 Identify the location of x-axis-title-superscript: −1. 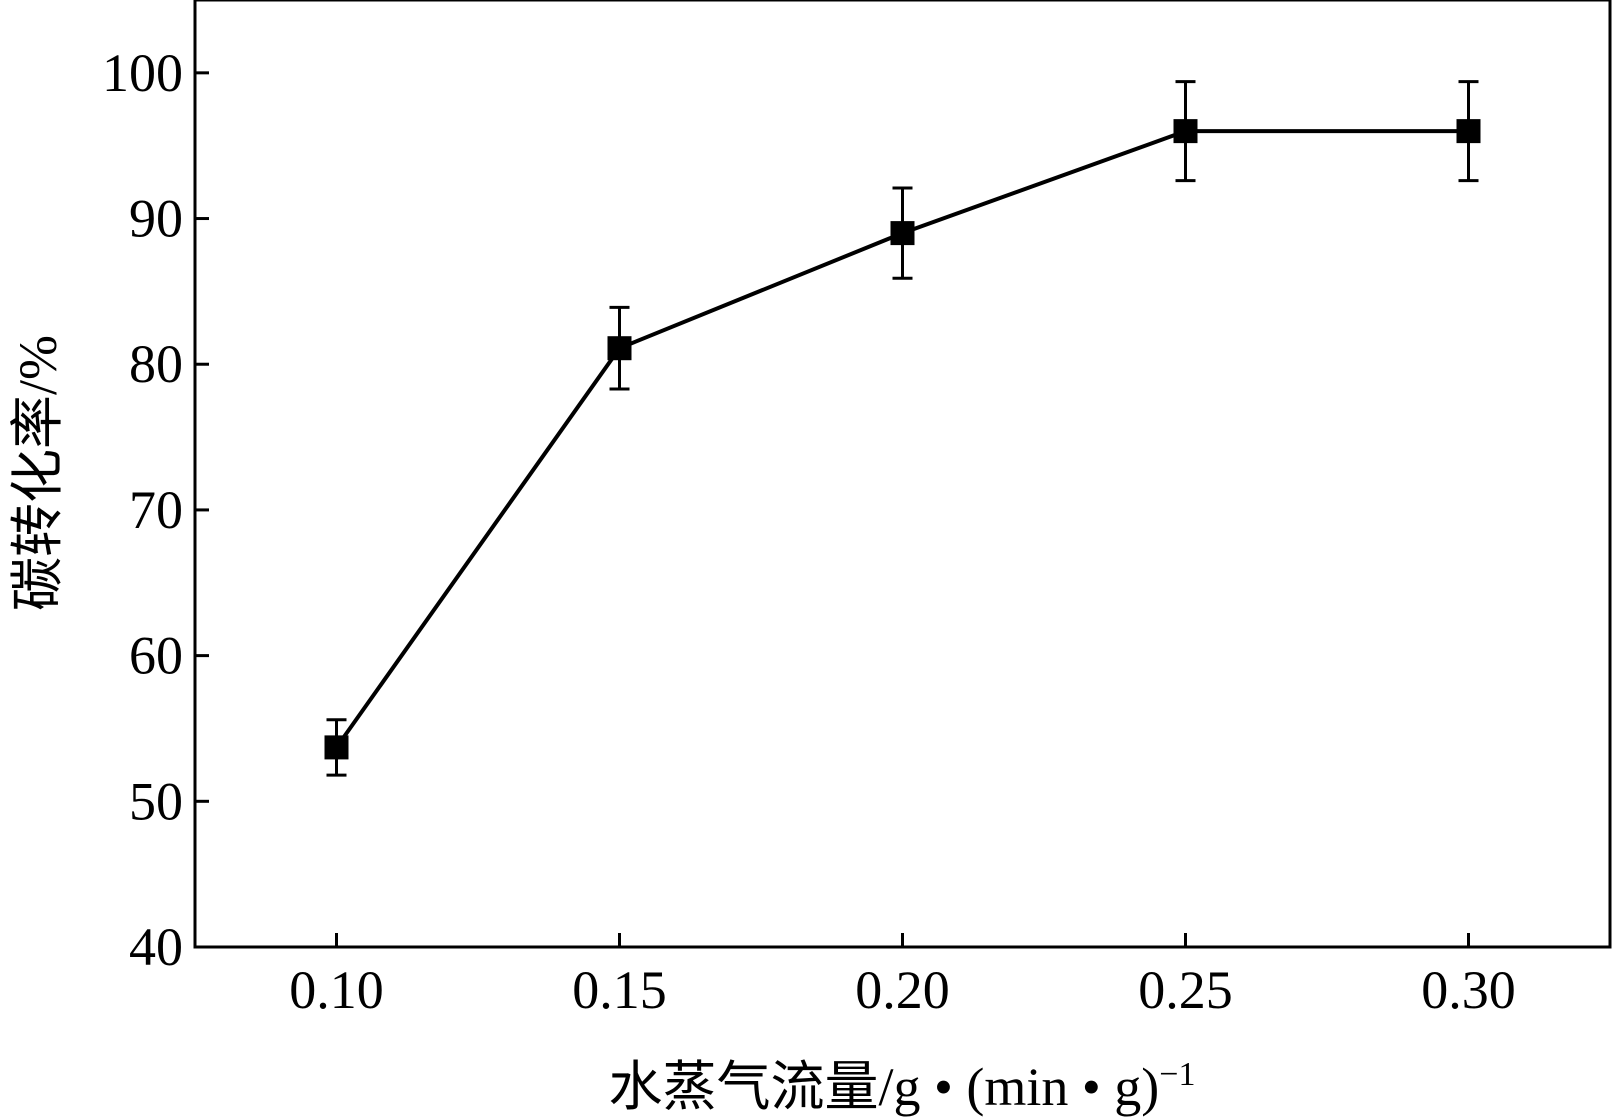
(1177, 1074).